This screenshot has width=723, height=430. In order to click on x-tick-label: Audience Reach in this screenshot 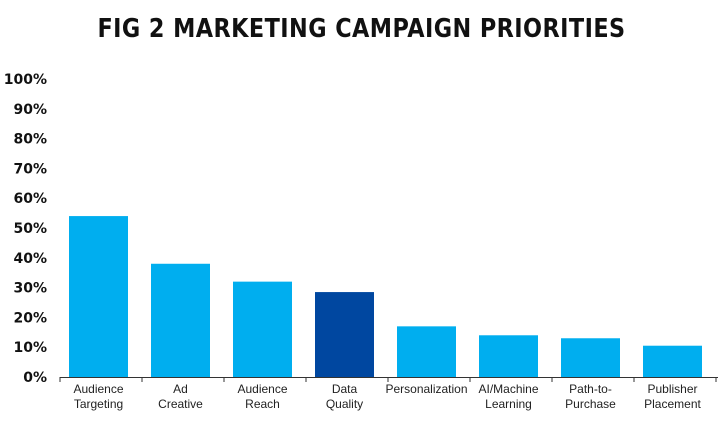, I will do `click(262, 396)`.